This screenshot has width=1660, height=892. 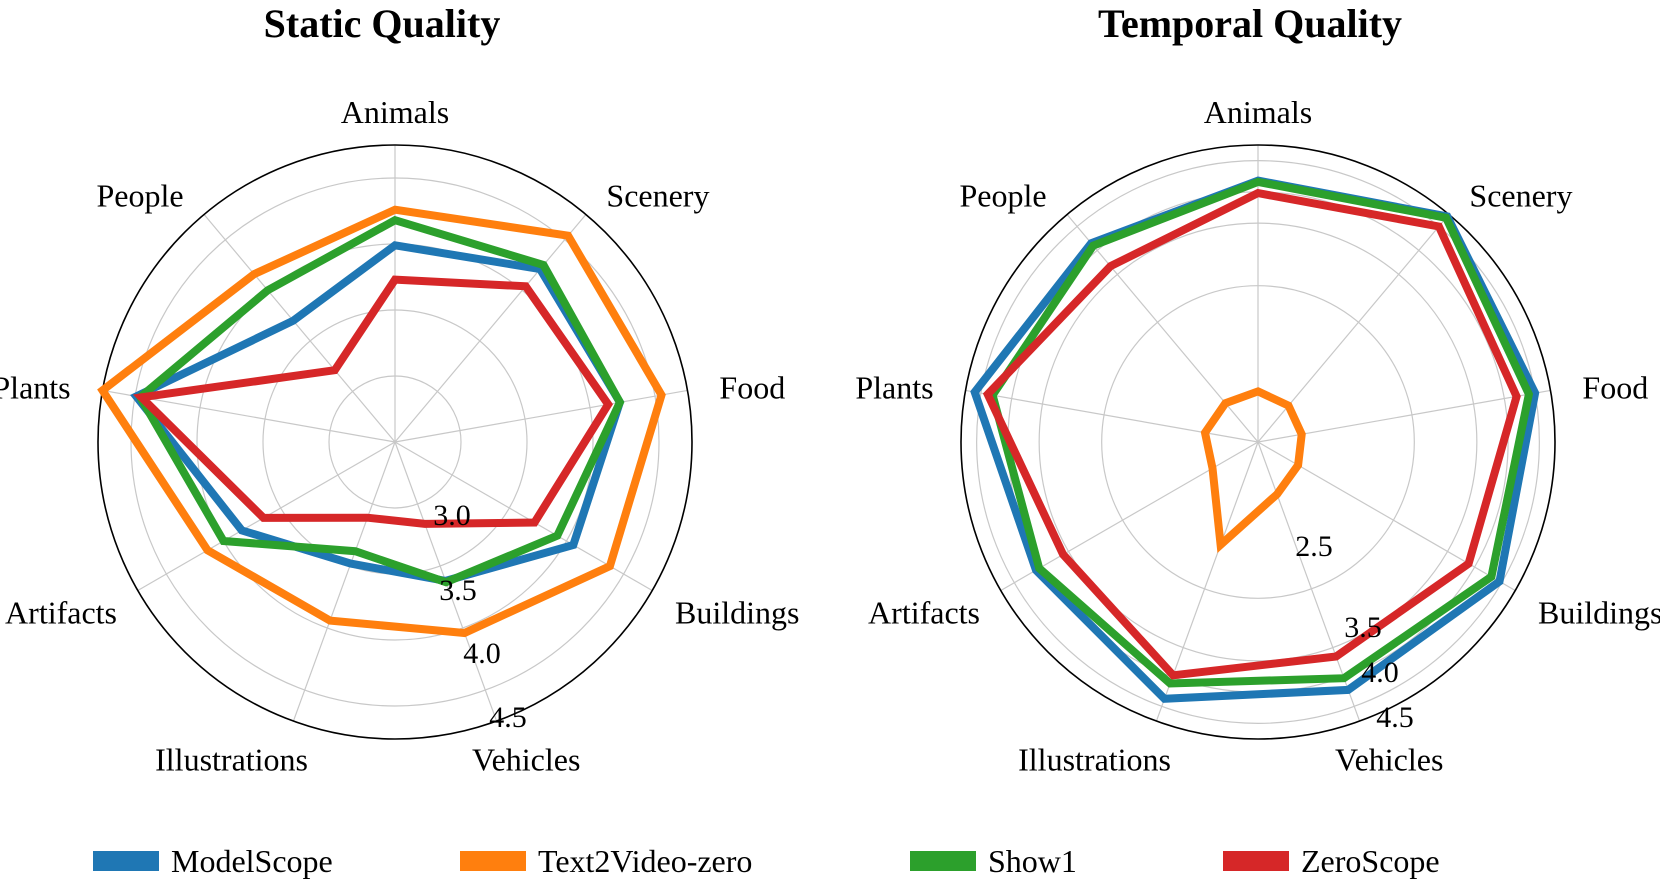 I want to click on legend-item-text2video-zero: Text2Video-zero, so click(x=606, y=861).